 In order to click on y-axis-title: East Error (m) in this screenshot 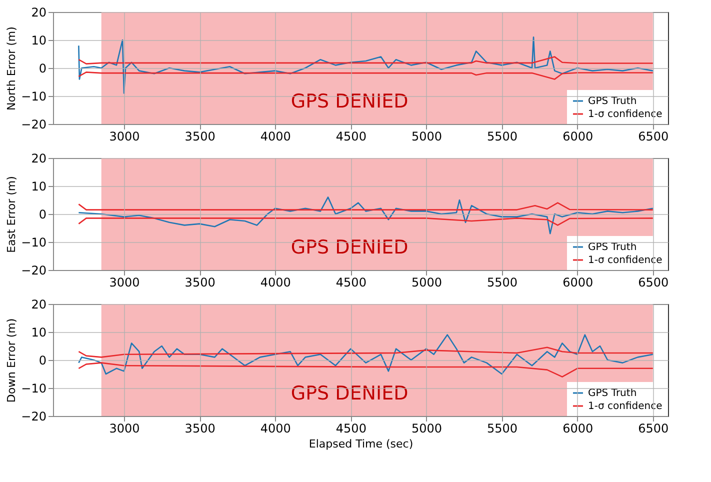, I will do `click(11, 214)`.